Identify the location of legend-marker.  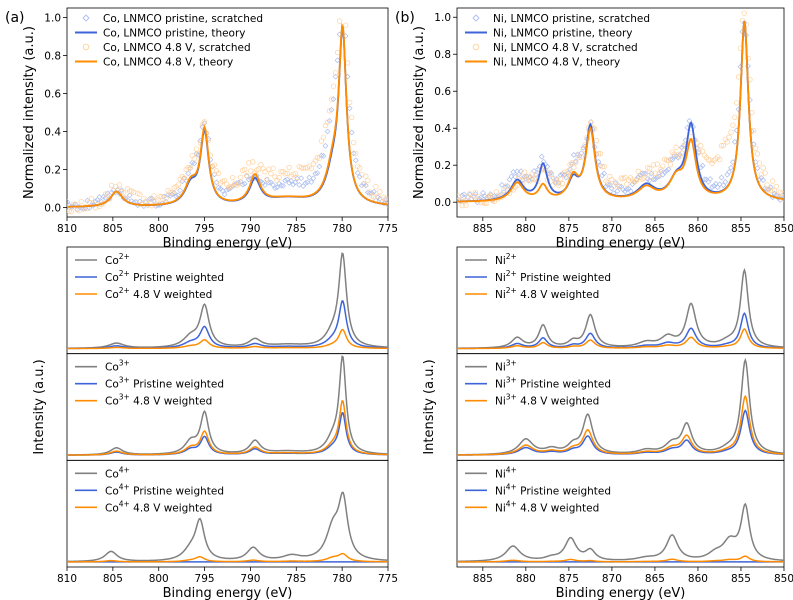
(476, 18).